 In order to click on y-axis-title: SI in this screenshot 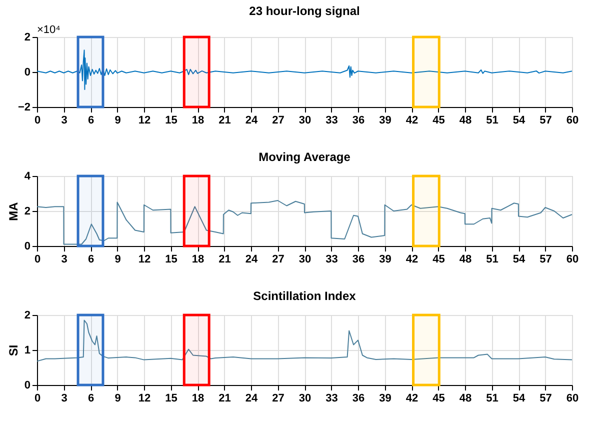, I will do `click(13, 350)`.